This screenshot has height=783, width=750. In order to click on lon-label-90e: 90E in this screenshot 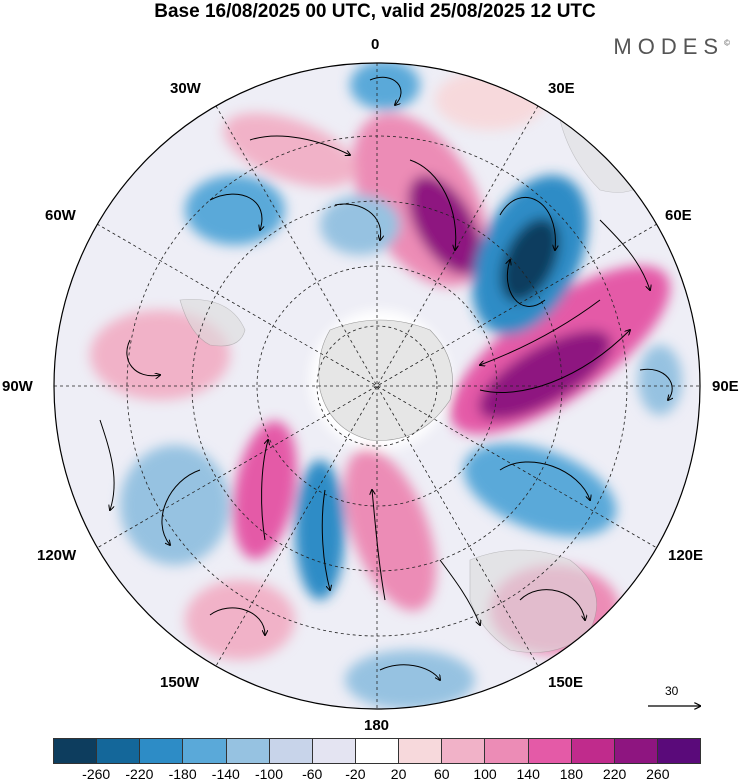, I will do `click(725, 386)`.